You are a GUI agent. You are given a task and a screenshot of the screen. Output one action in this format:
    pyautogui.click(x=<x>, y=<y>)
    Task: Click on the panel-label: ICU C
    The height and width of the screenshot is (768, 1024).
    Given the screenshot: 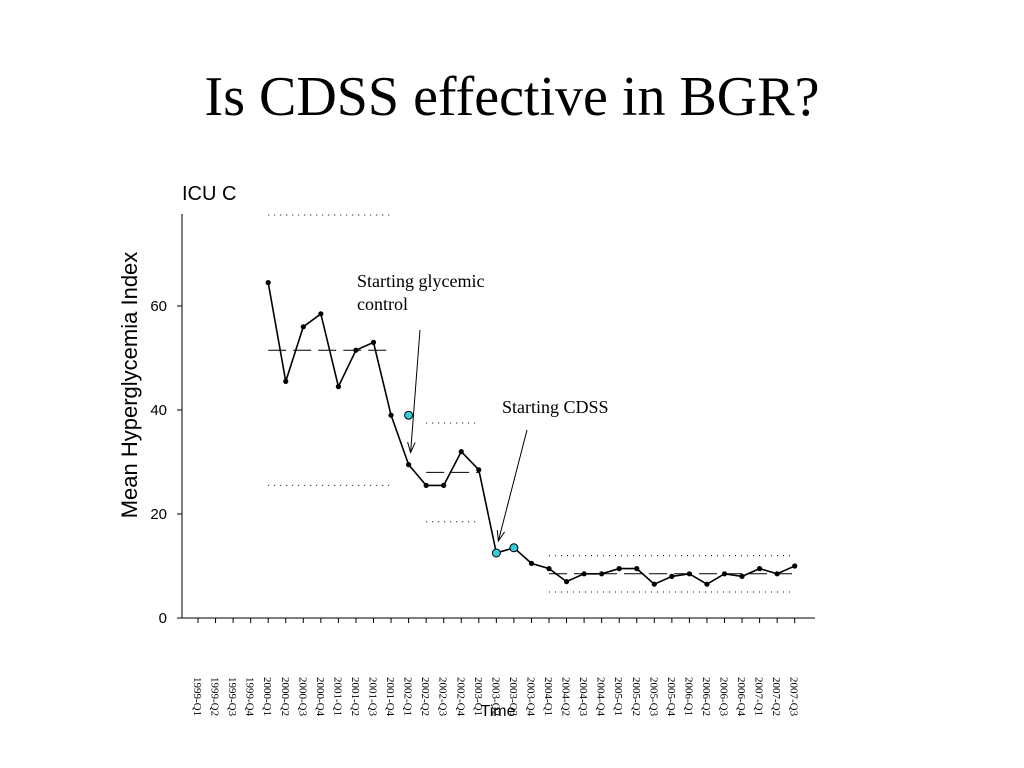 What is the action you would take?
    pyautogui.click(x=209, y=194)
    